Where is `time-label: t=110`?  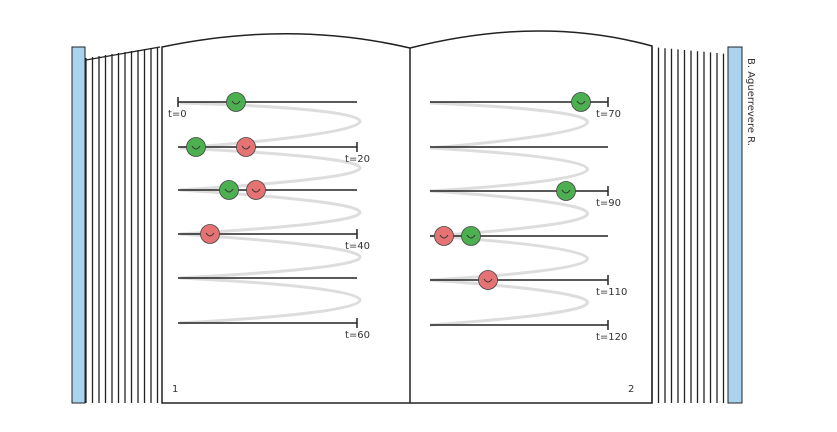
time-label: t=110 is located at coordinates (611, 292).